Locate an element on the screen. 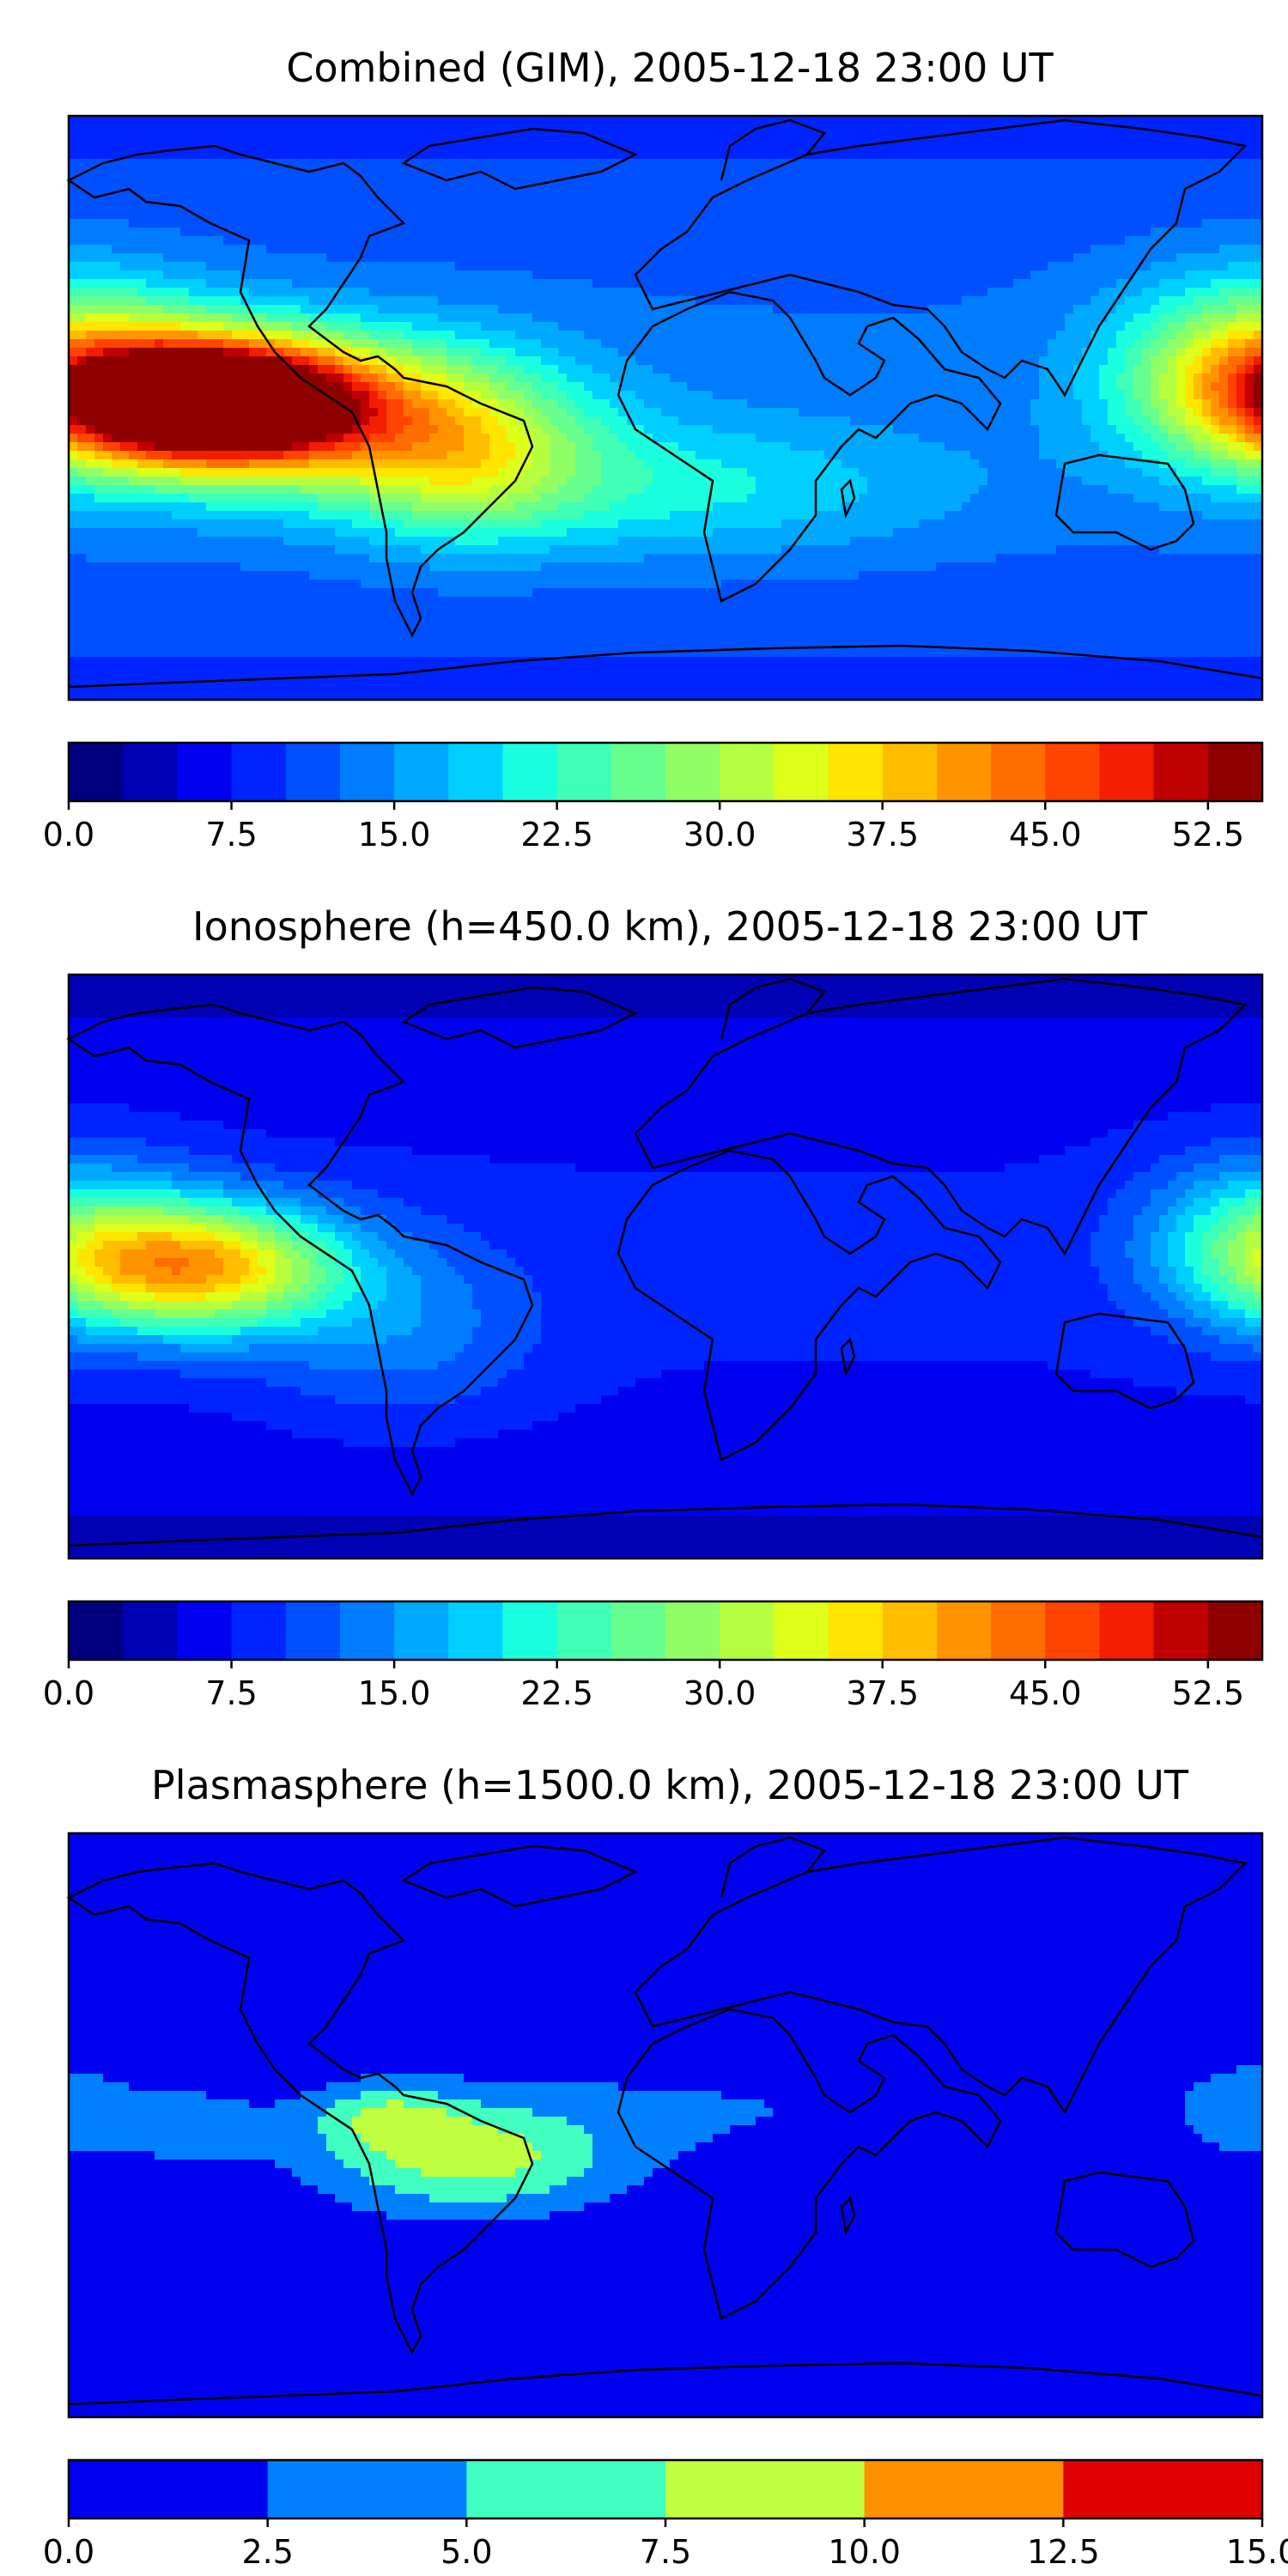 The width and height of the screenshot is (1288, 2576). colorbar-tick-label: 2.5 is located at coordinates (267, 2552).